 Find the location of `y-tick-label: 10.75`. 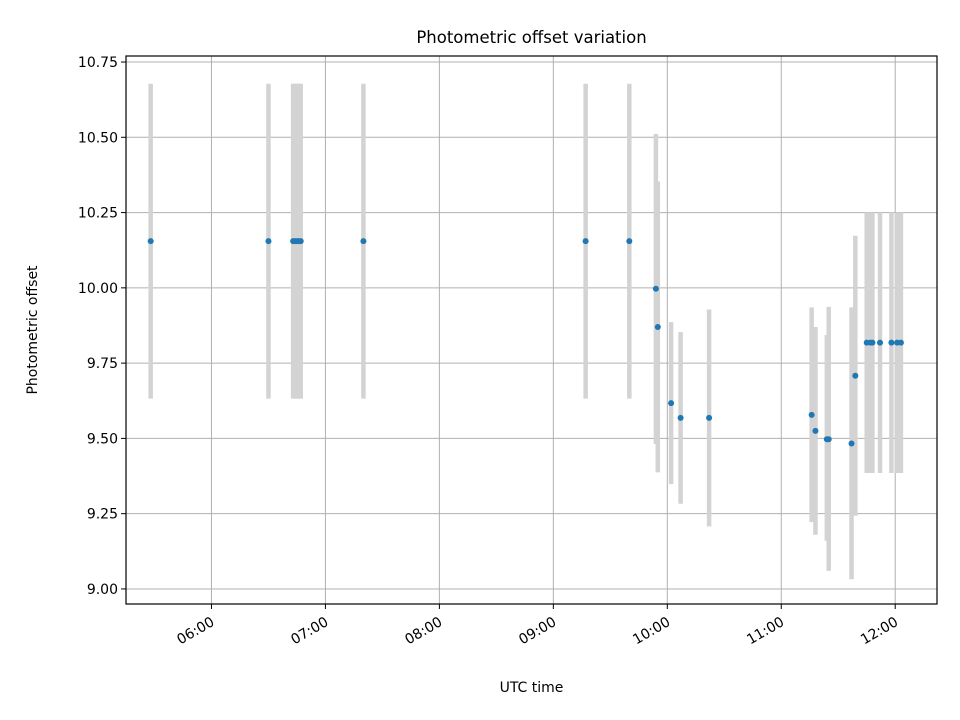

y-tick-label: 10.75 is located at coordinates (98, 63).